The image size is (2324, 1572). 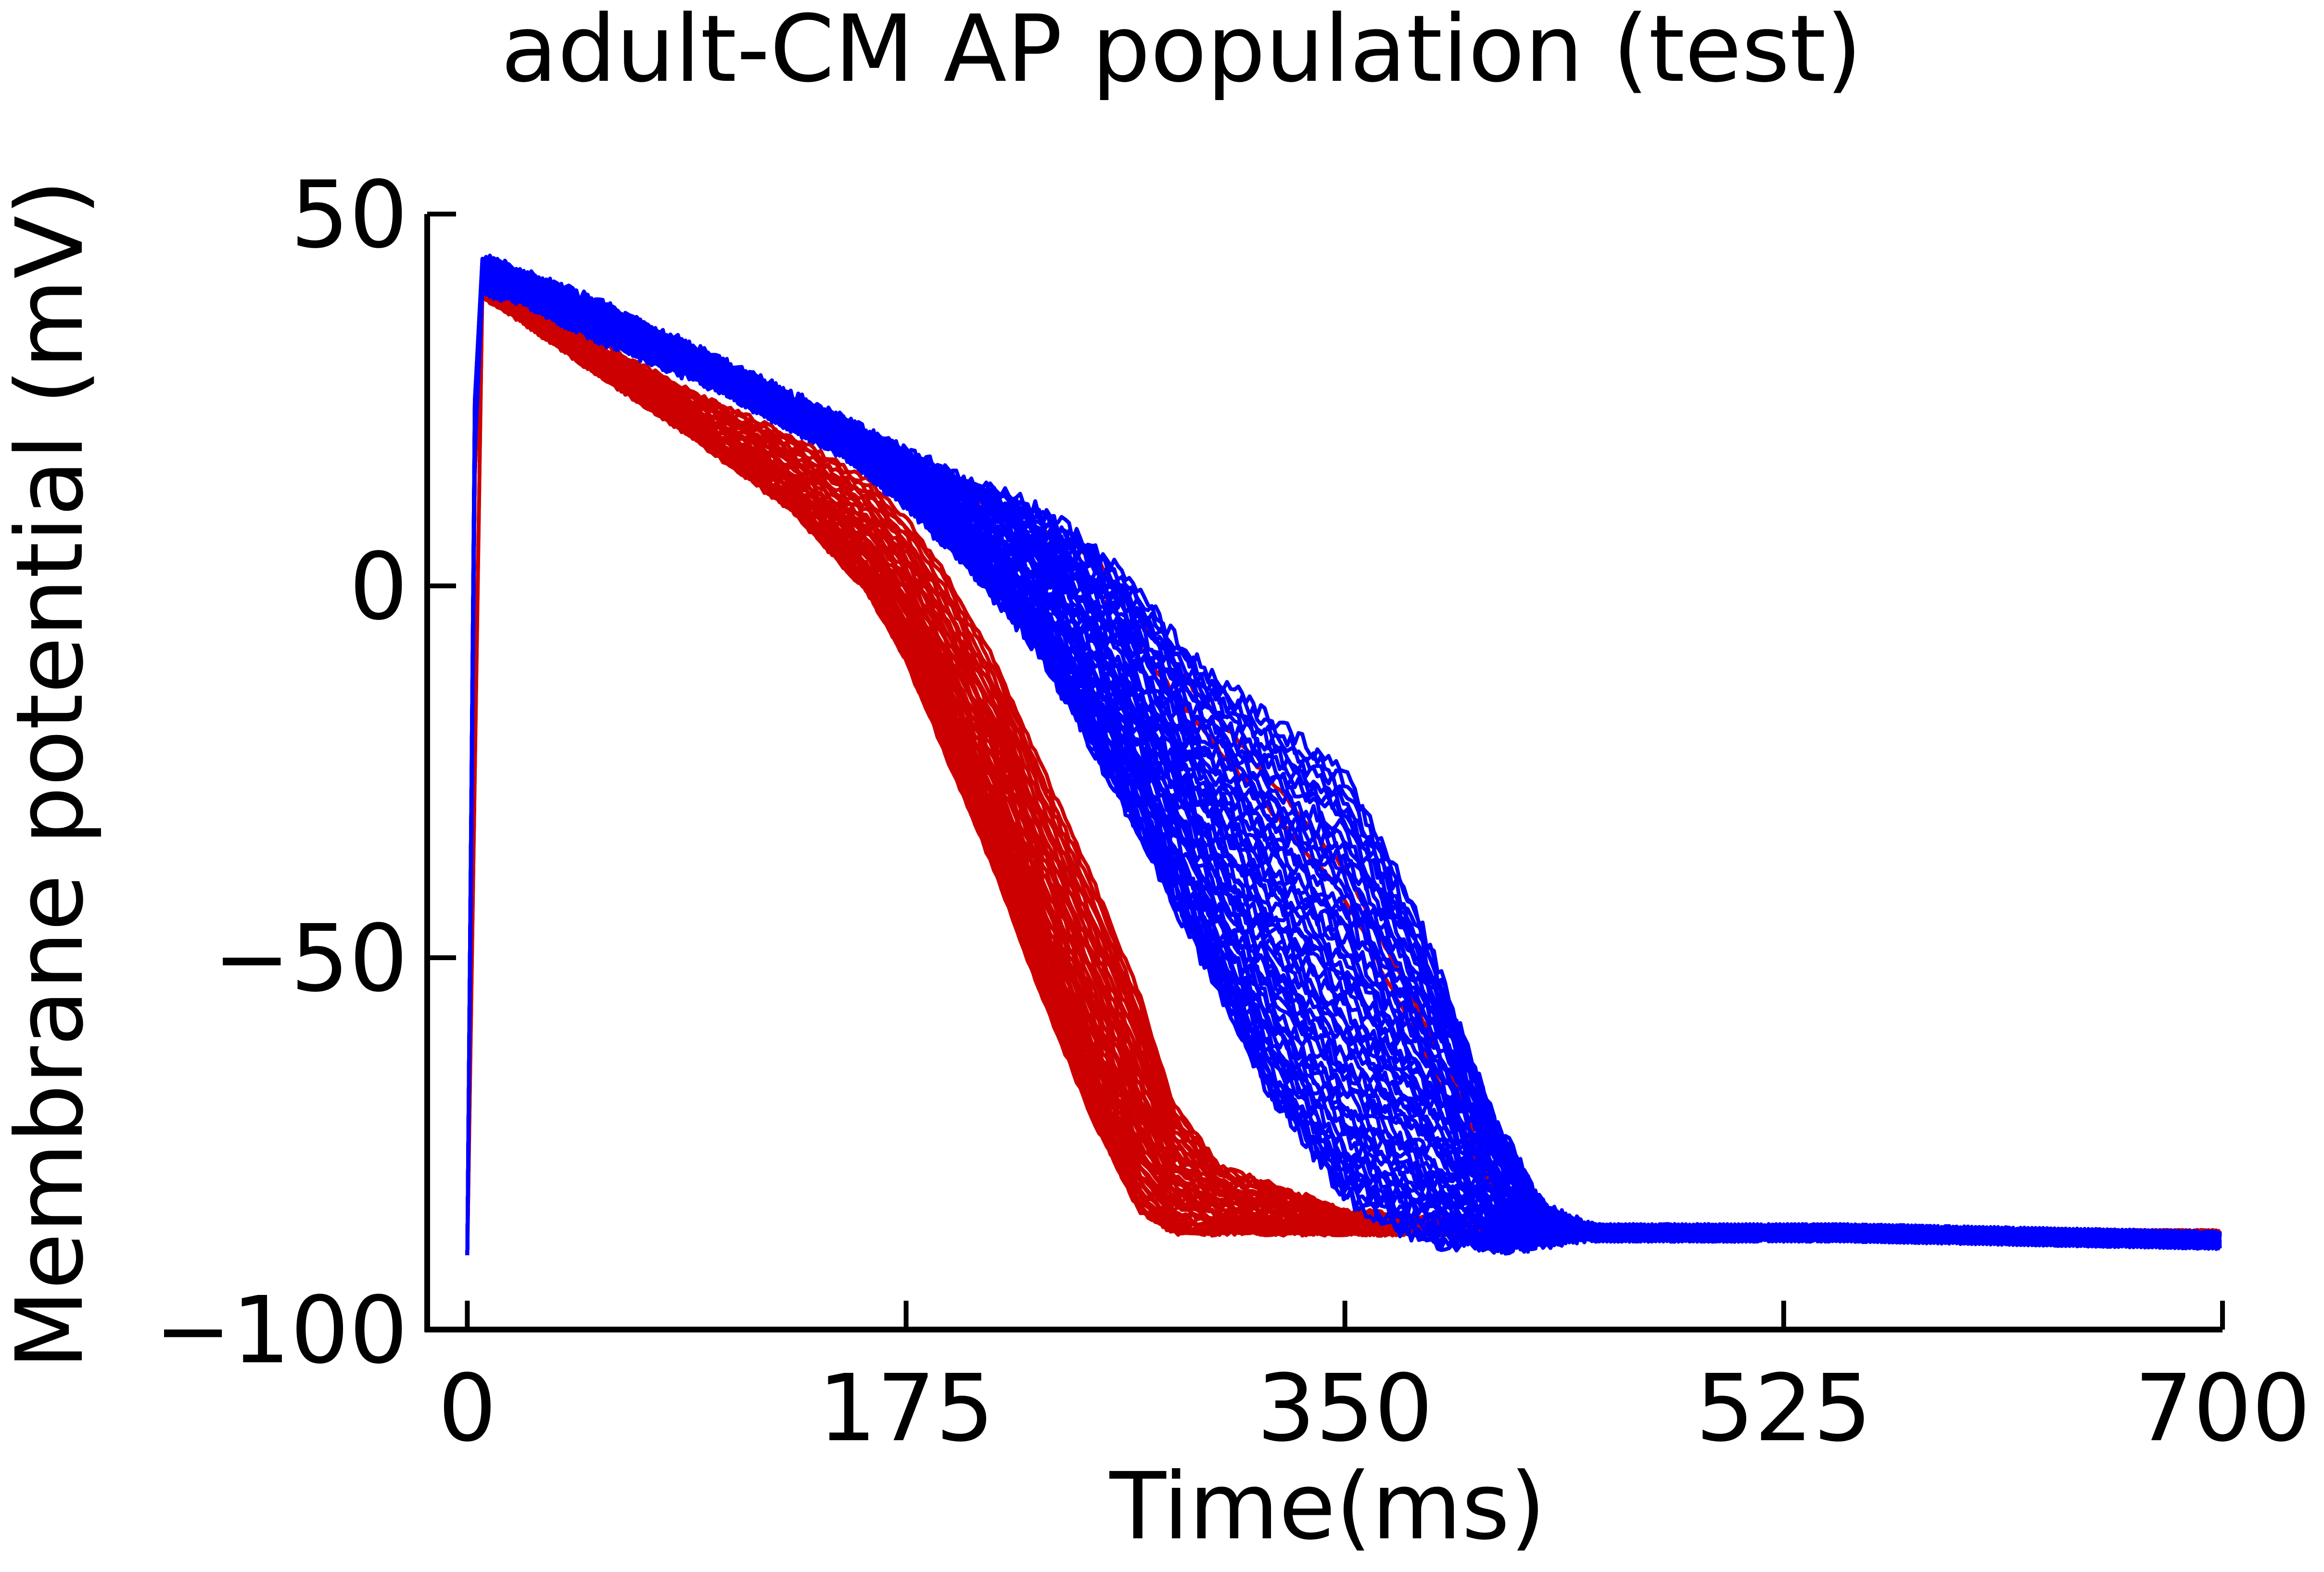 I want to click on y-tick-label: −50, so click(x=310, y=959).